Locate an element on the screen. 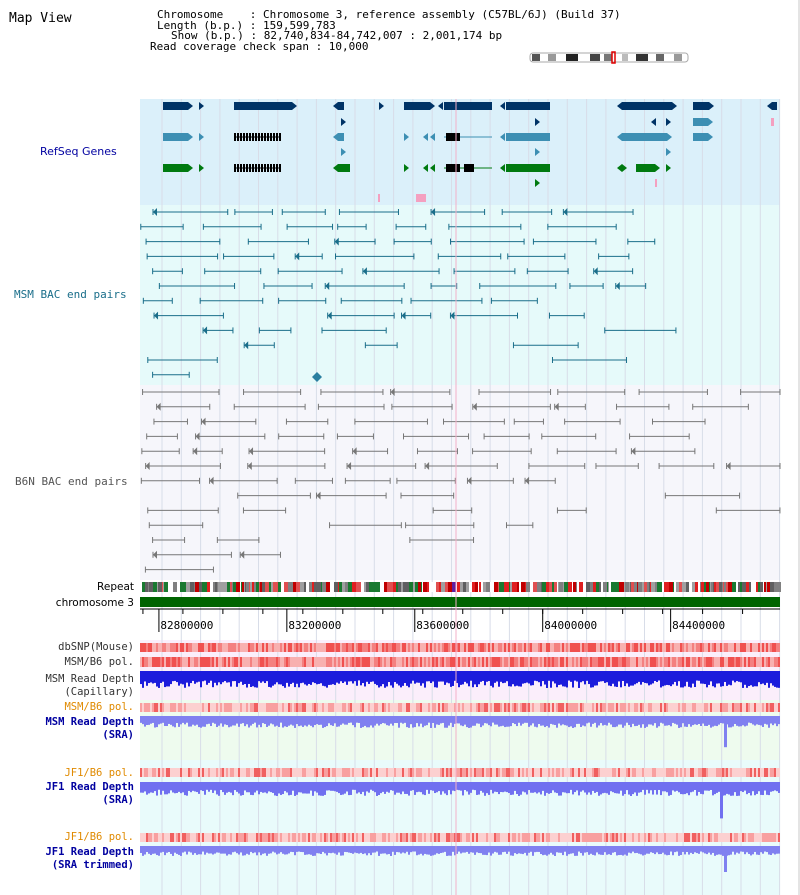 This screenshot has width=800, height=895. msm-b6-pol-label-1: MSM/B6 pol. is located at coordinates (99, 662).